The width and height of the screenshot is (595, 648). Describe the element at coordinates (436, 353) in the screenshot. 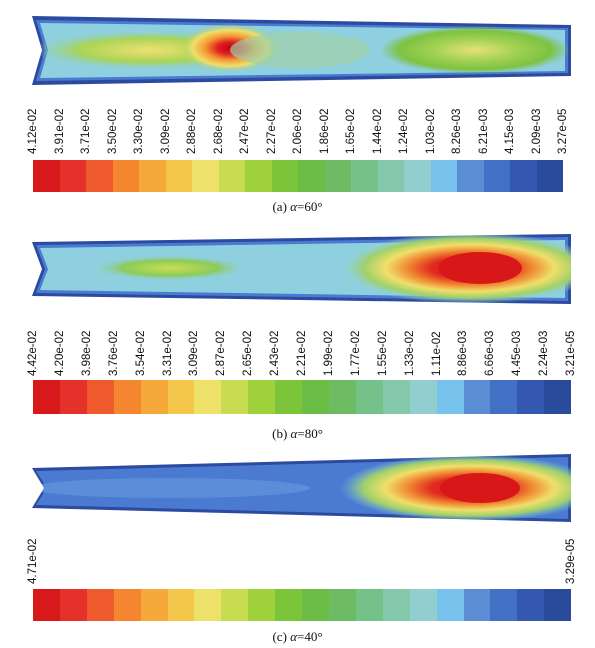

I see `tick-label: 1.11e-02` at that location.